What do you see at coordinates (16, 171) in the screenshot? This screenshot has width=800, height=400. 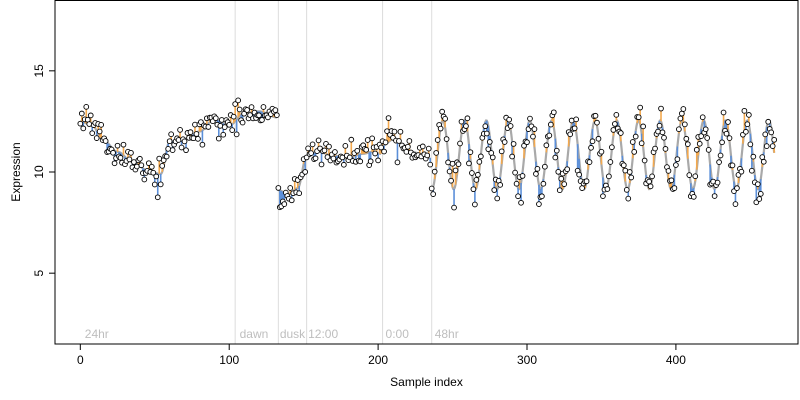 I see `y-axis-label: Expression` at bounding box center [16, 171].